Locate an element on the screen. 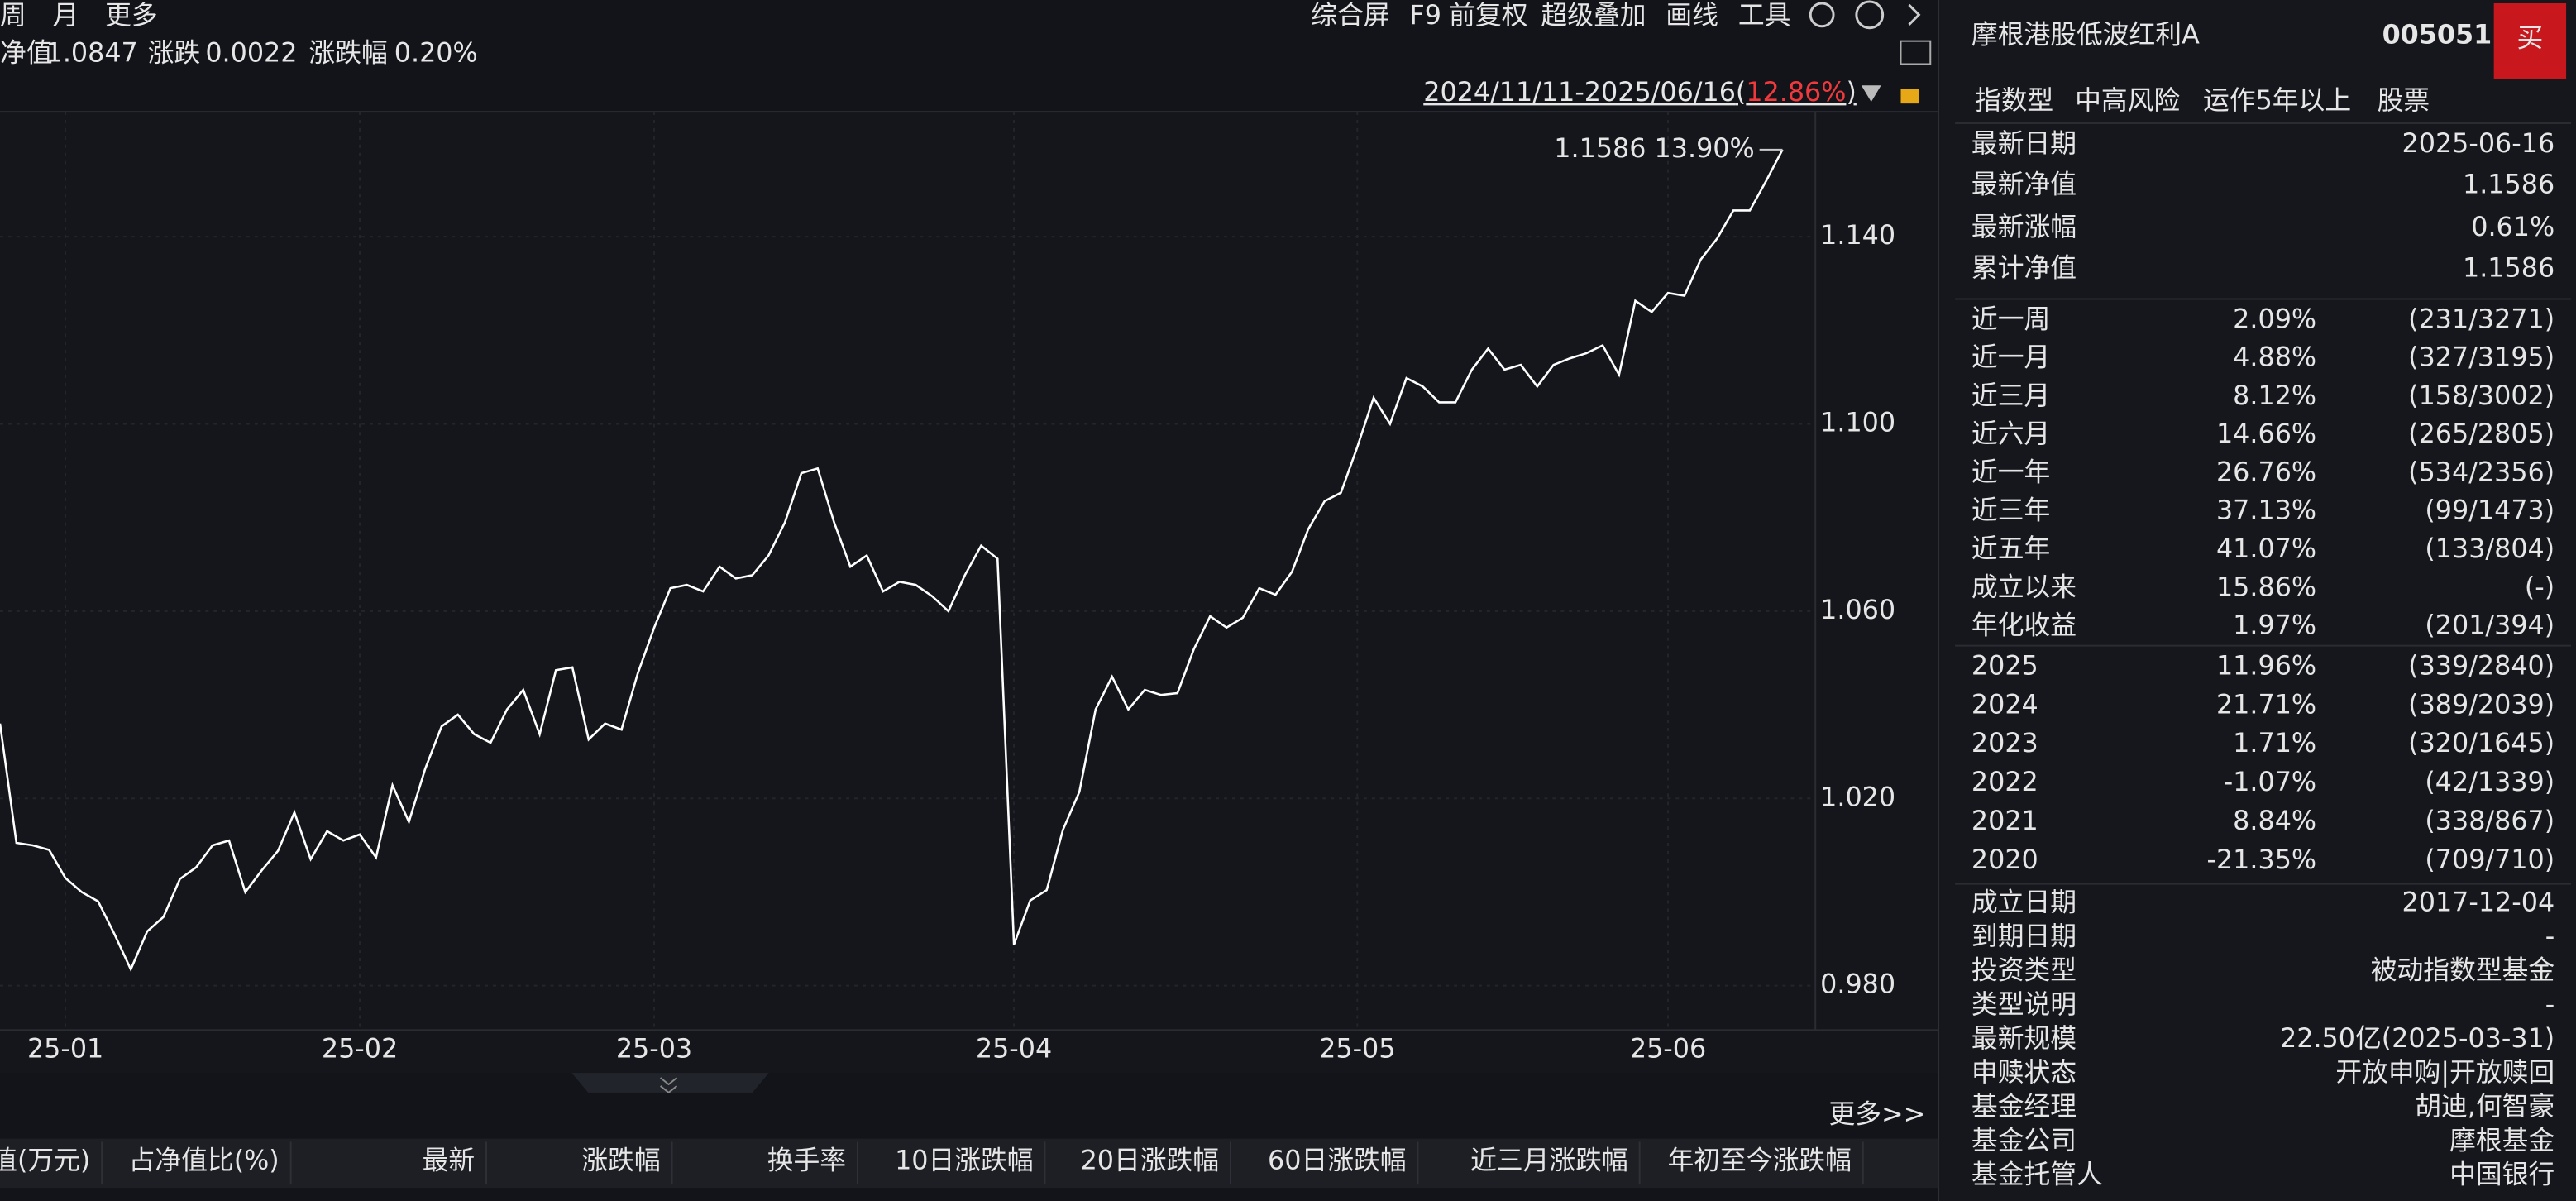  range-open: ( is located at coordinates (1741, 93).